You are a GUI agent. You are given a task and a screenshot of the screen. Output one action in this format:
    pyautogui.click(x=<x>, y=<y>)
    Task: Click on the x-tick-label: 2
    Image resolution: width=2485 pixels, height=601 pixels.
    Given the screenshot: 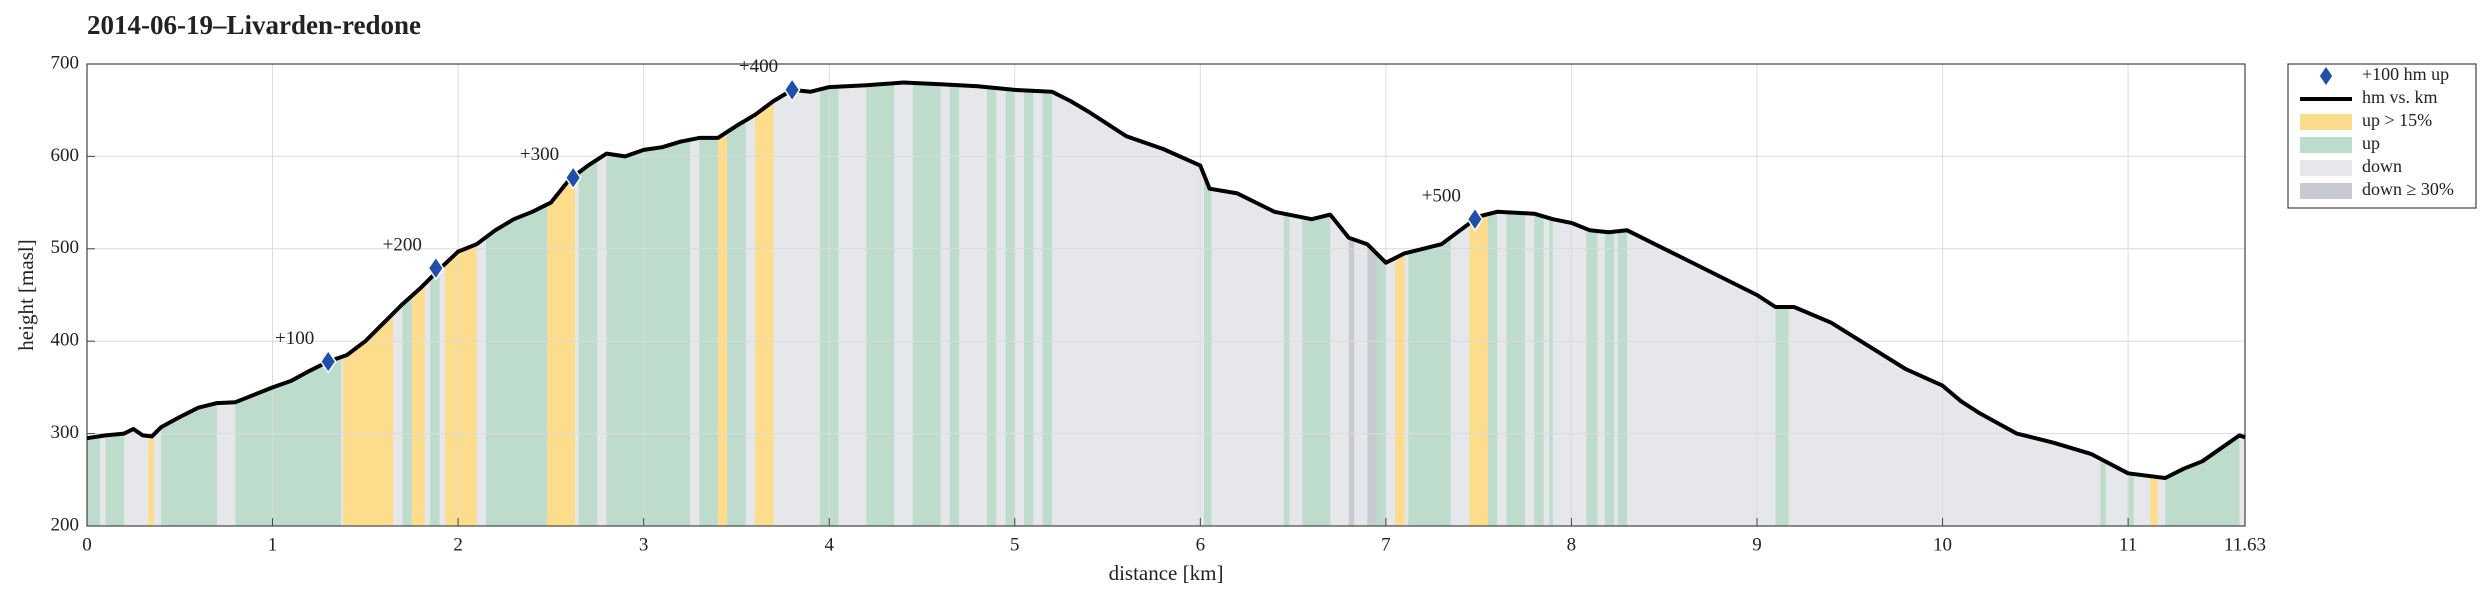 What is the action you would take?
    pyautogui.click(x=458, y=544)
    